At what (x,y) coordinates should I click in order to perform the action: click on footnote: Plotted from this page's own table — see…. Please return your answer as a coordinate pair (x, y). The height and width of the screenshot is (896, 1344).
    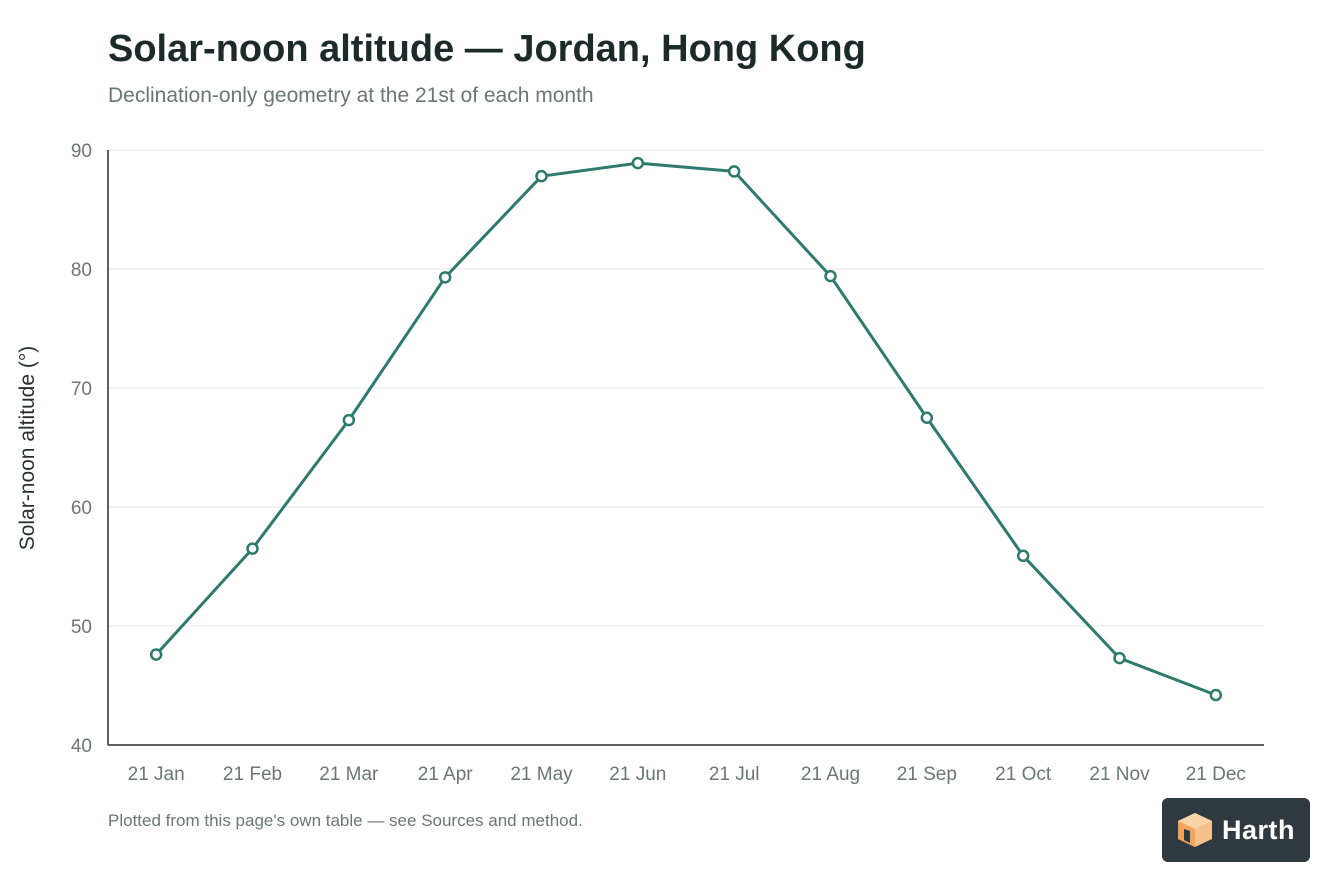
    Looking at the image, I should click on (345, 820).